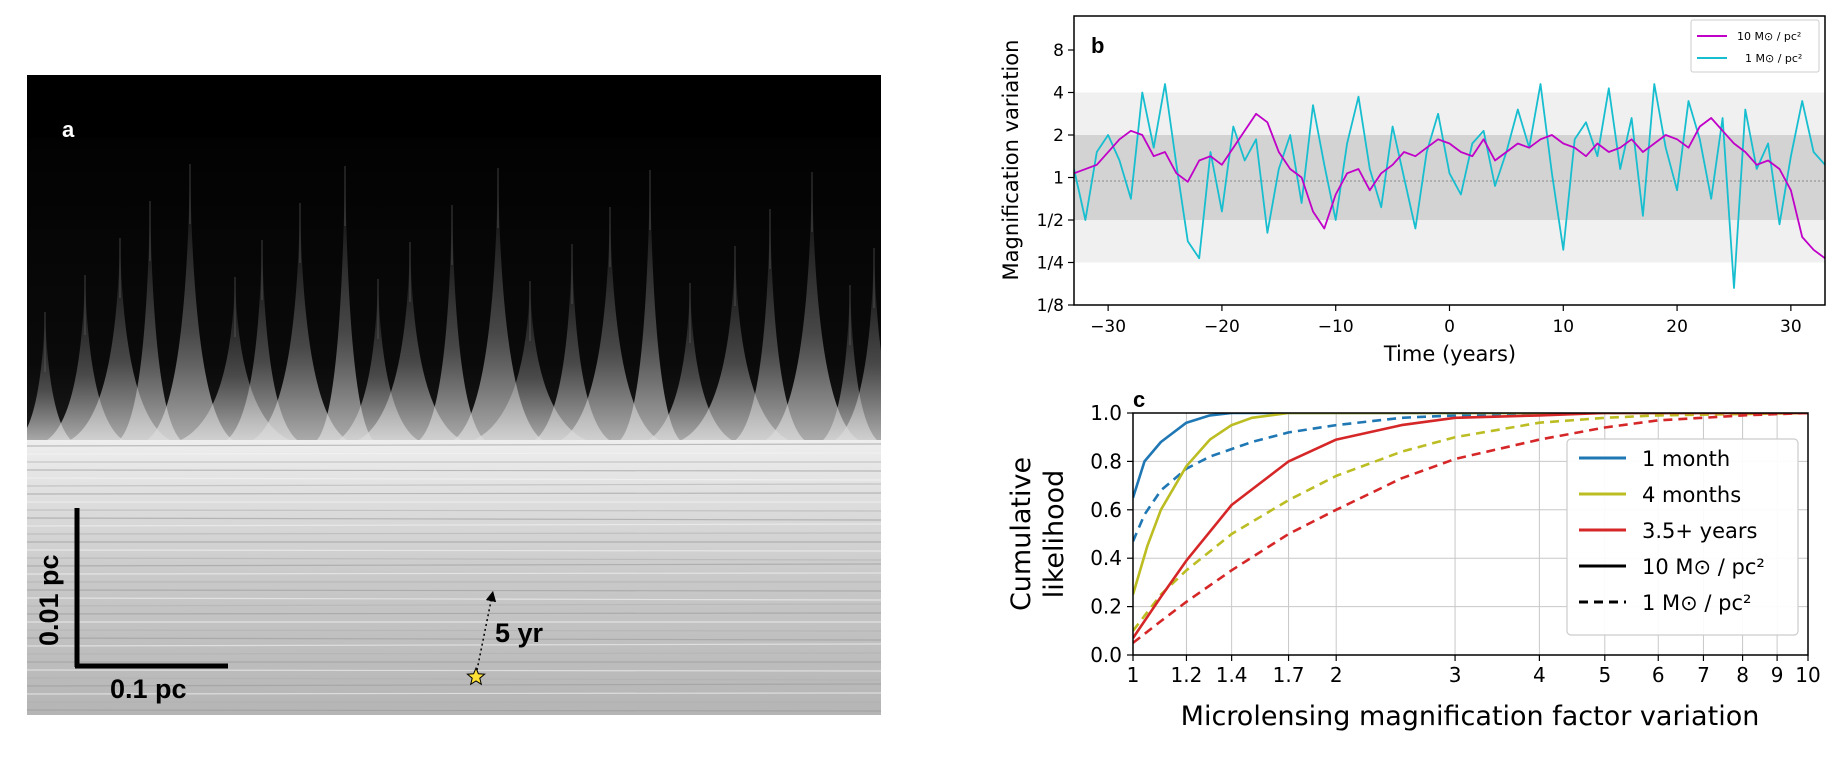 Image resolution: width=1845 pixels, height=772 pixels. What do you see at coordinates (1449, 354) in the screenshot?
I see `panel-b-x-axis-label: Time (years)` at bounding box center [1449, 354].